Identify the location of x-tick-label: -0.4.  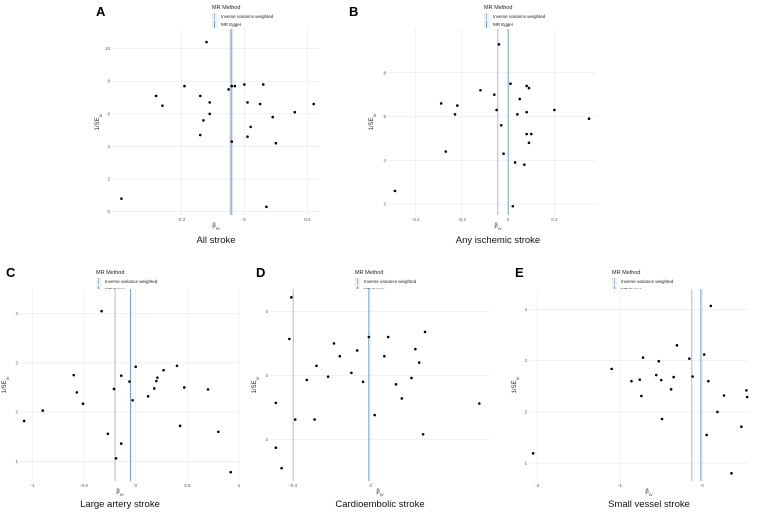
(293, 485).